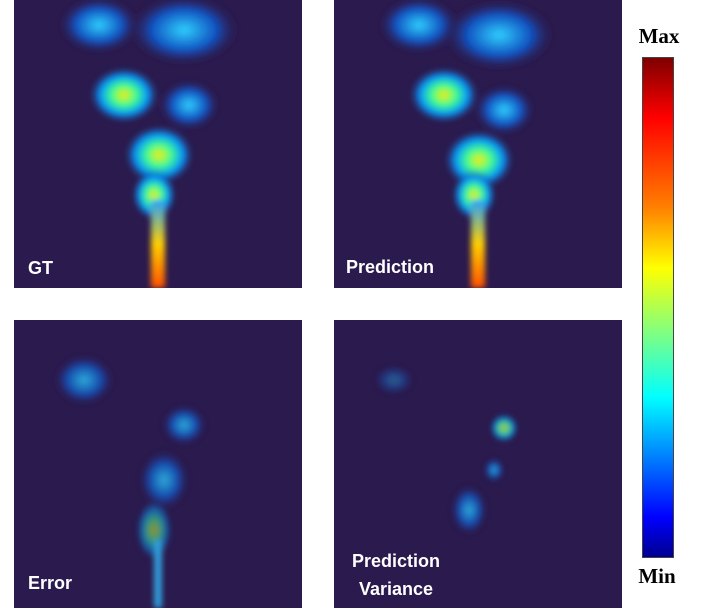 Image resolution: width=708 pixels, height=616 pixels. What do you see at coordinates (390, 267) in the screenshot?
I see `panel-label: Prediction` at bounding box center [390, 267].